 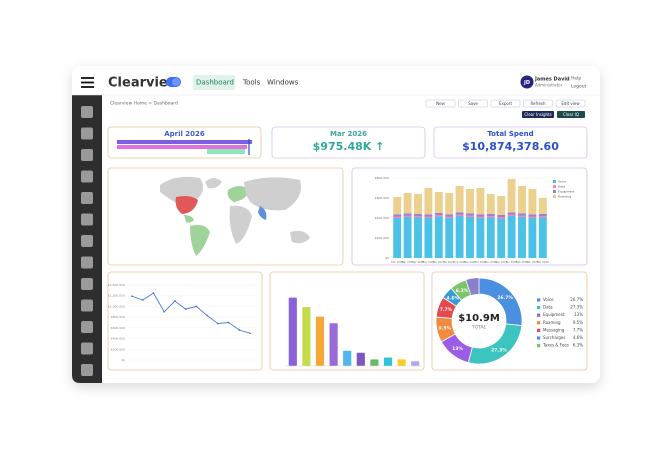 What do you see at coordinates (283, 83) in the screenshot?
I see `nav-item: Windows` at bounding box center [283, 83].